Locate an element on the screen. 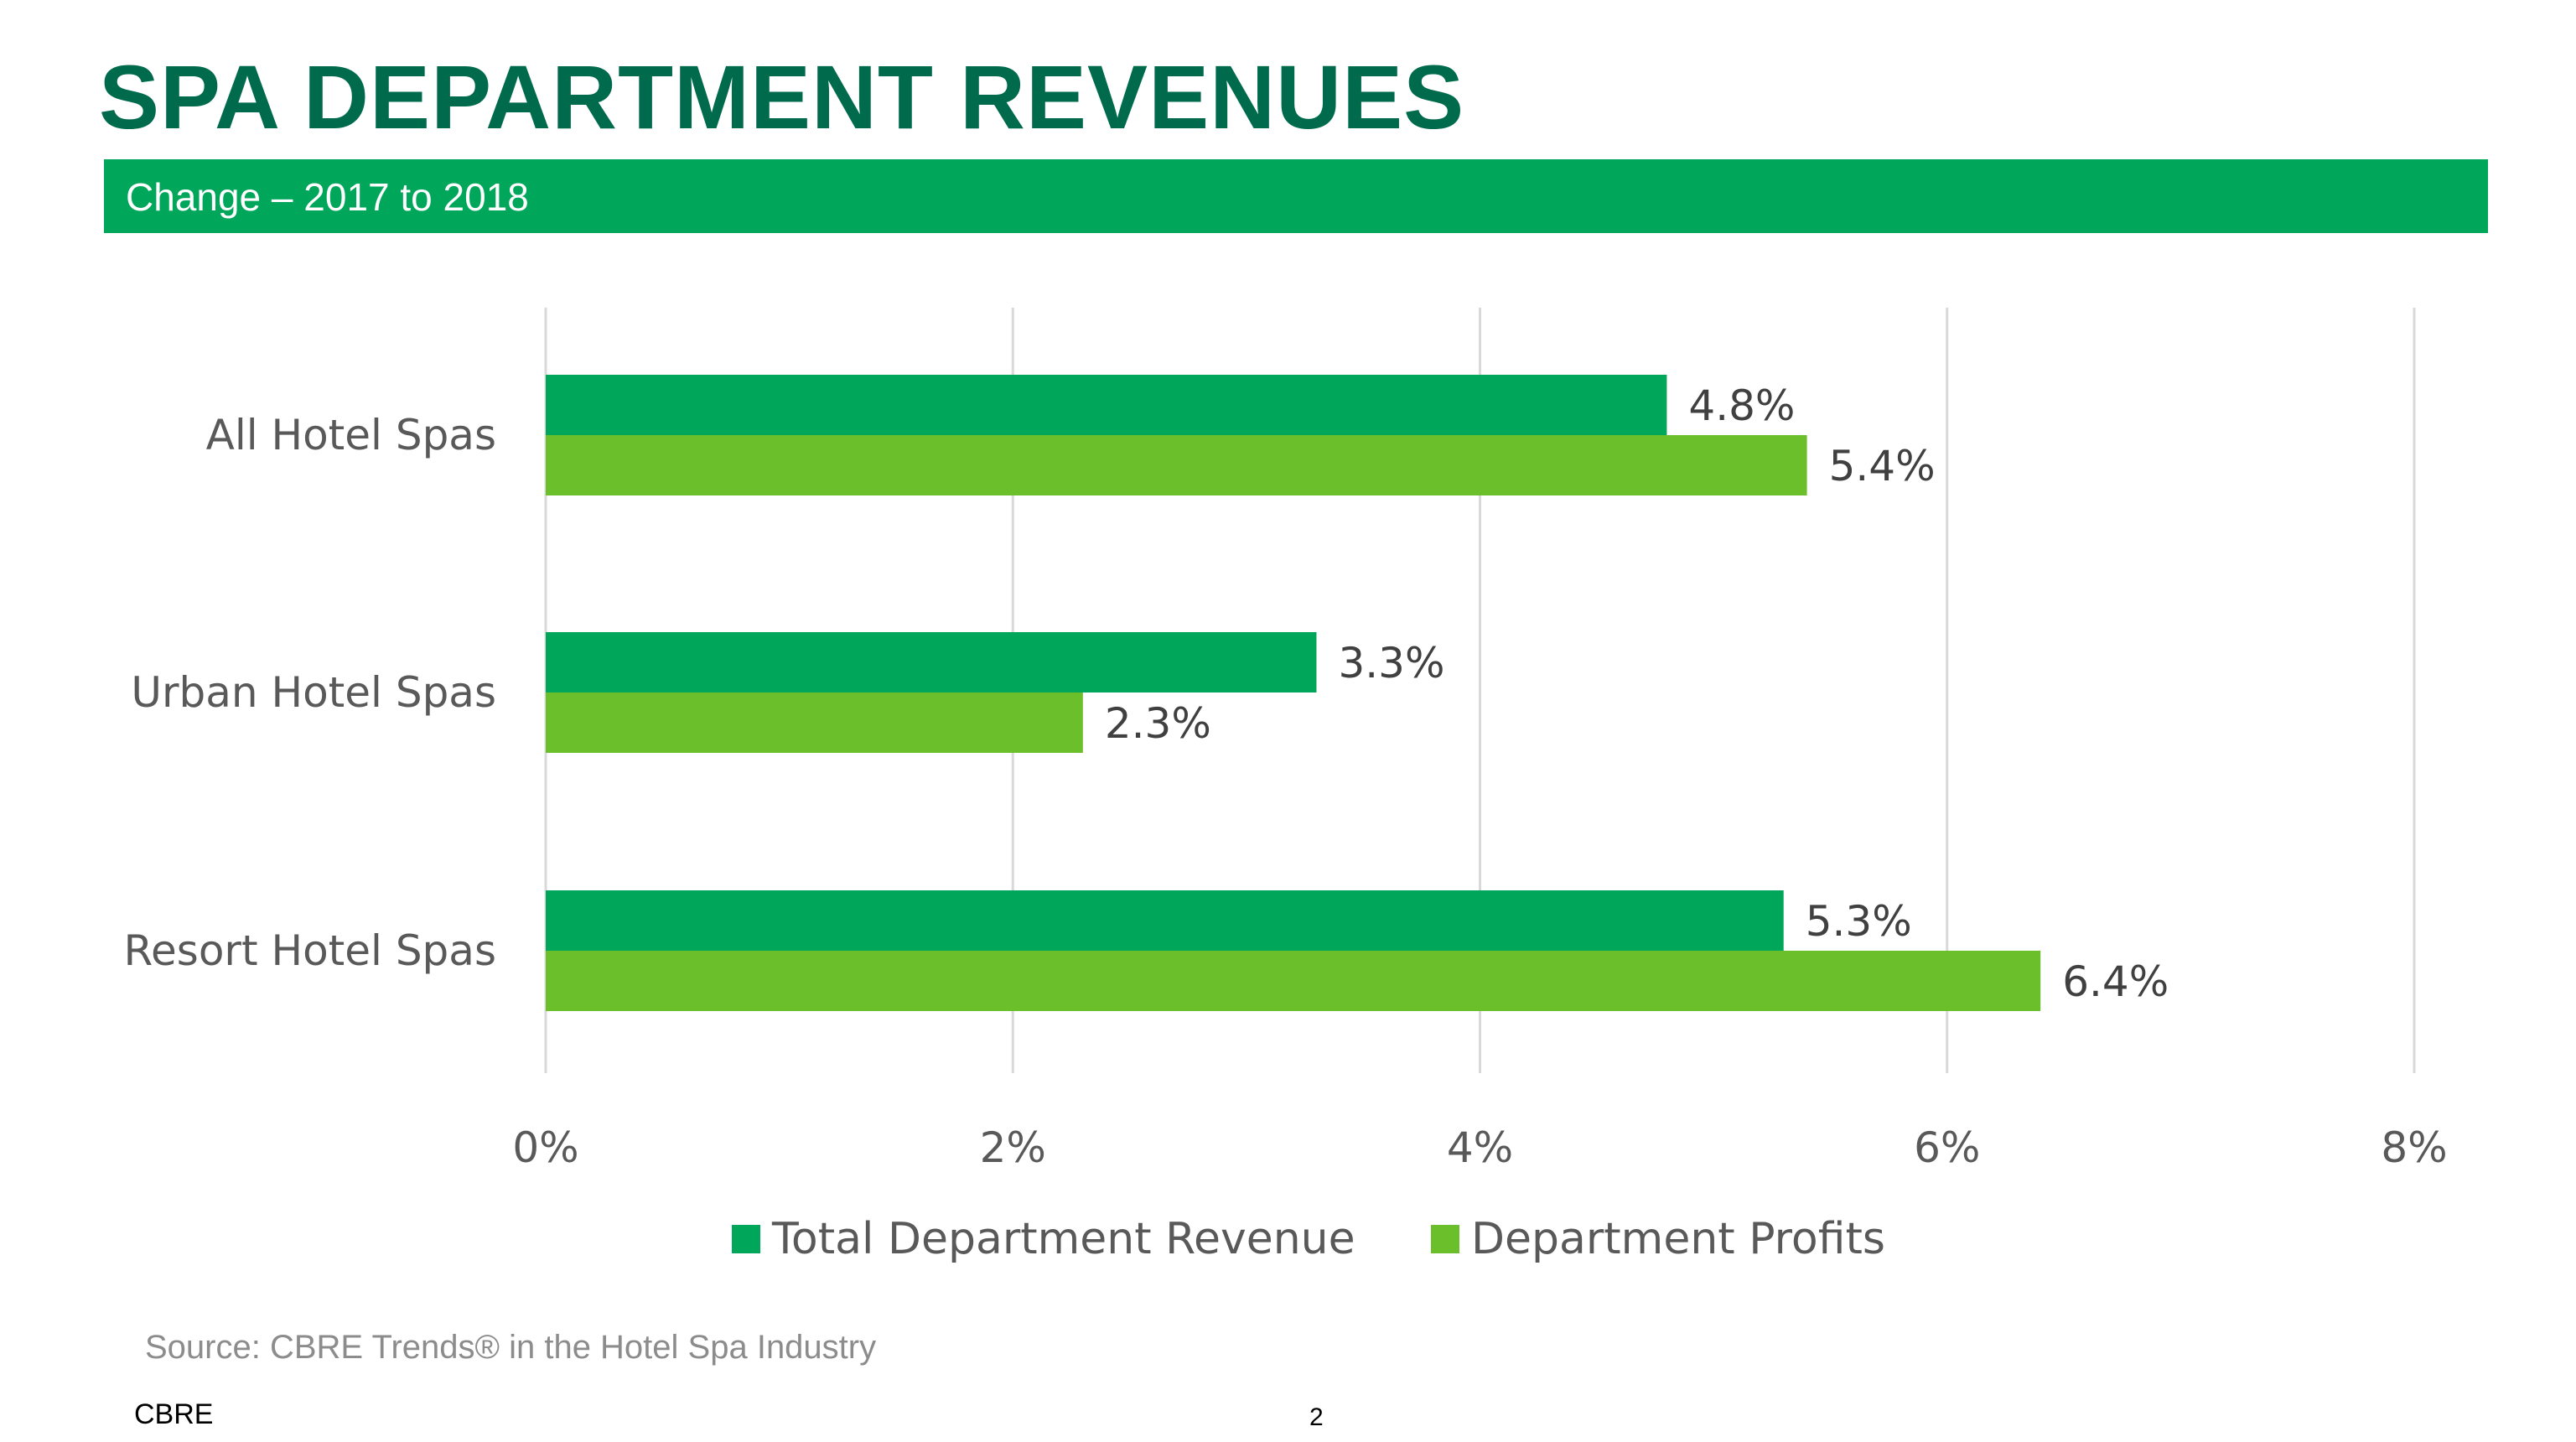 The image size is (2576, 1442). page-title: SPA DEPARTMENT REVENUES is located at coordinates (782, 97).